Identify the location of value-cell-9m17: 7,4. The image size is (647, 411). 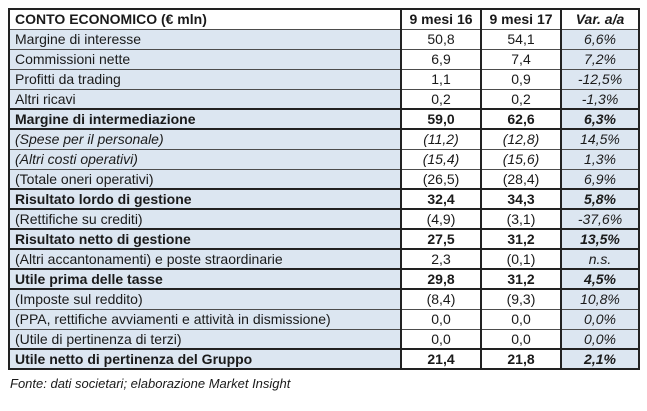
(521, 59).